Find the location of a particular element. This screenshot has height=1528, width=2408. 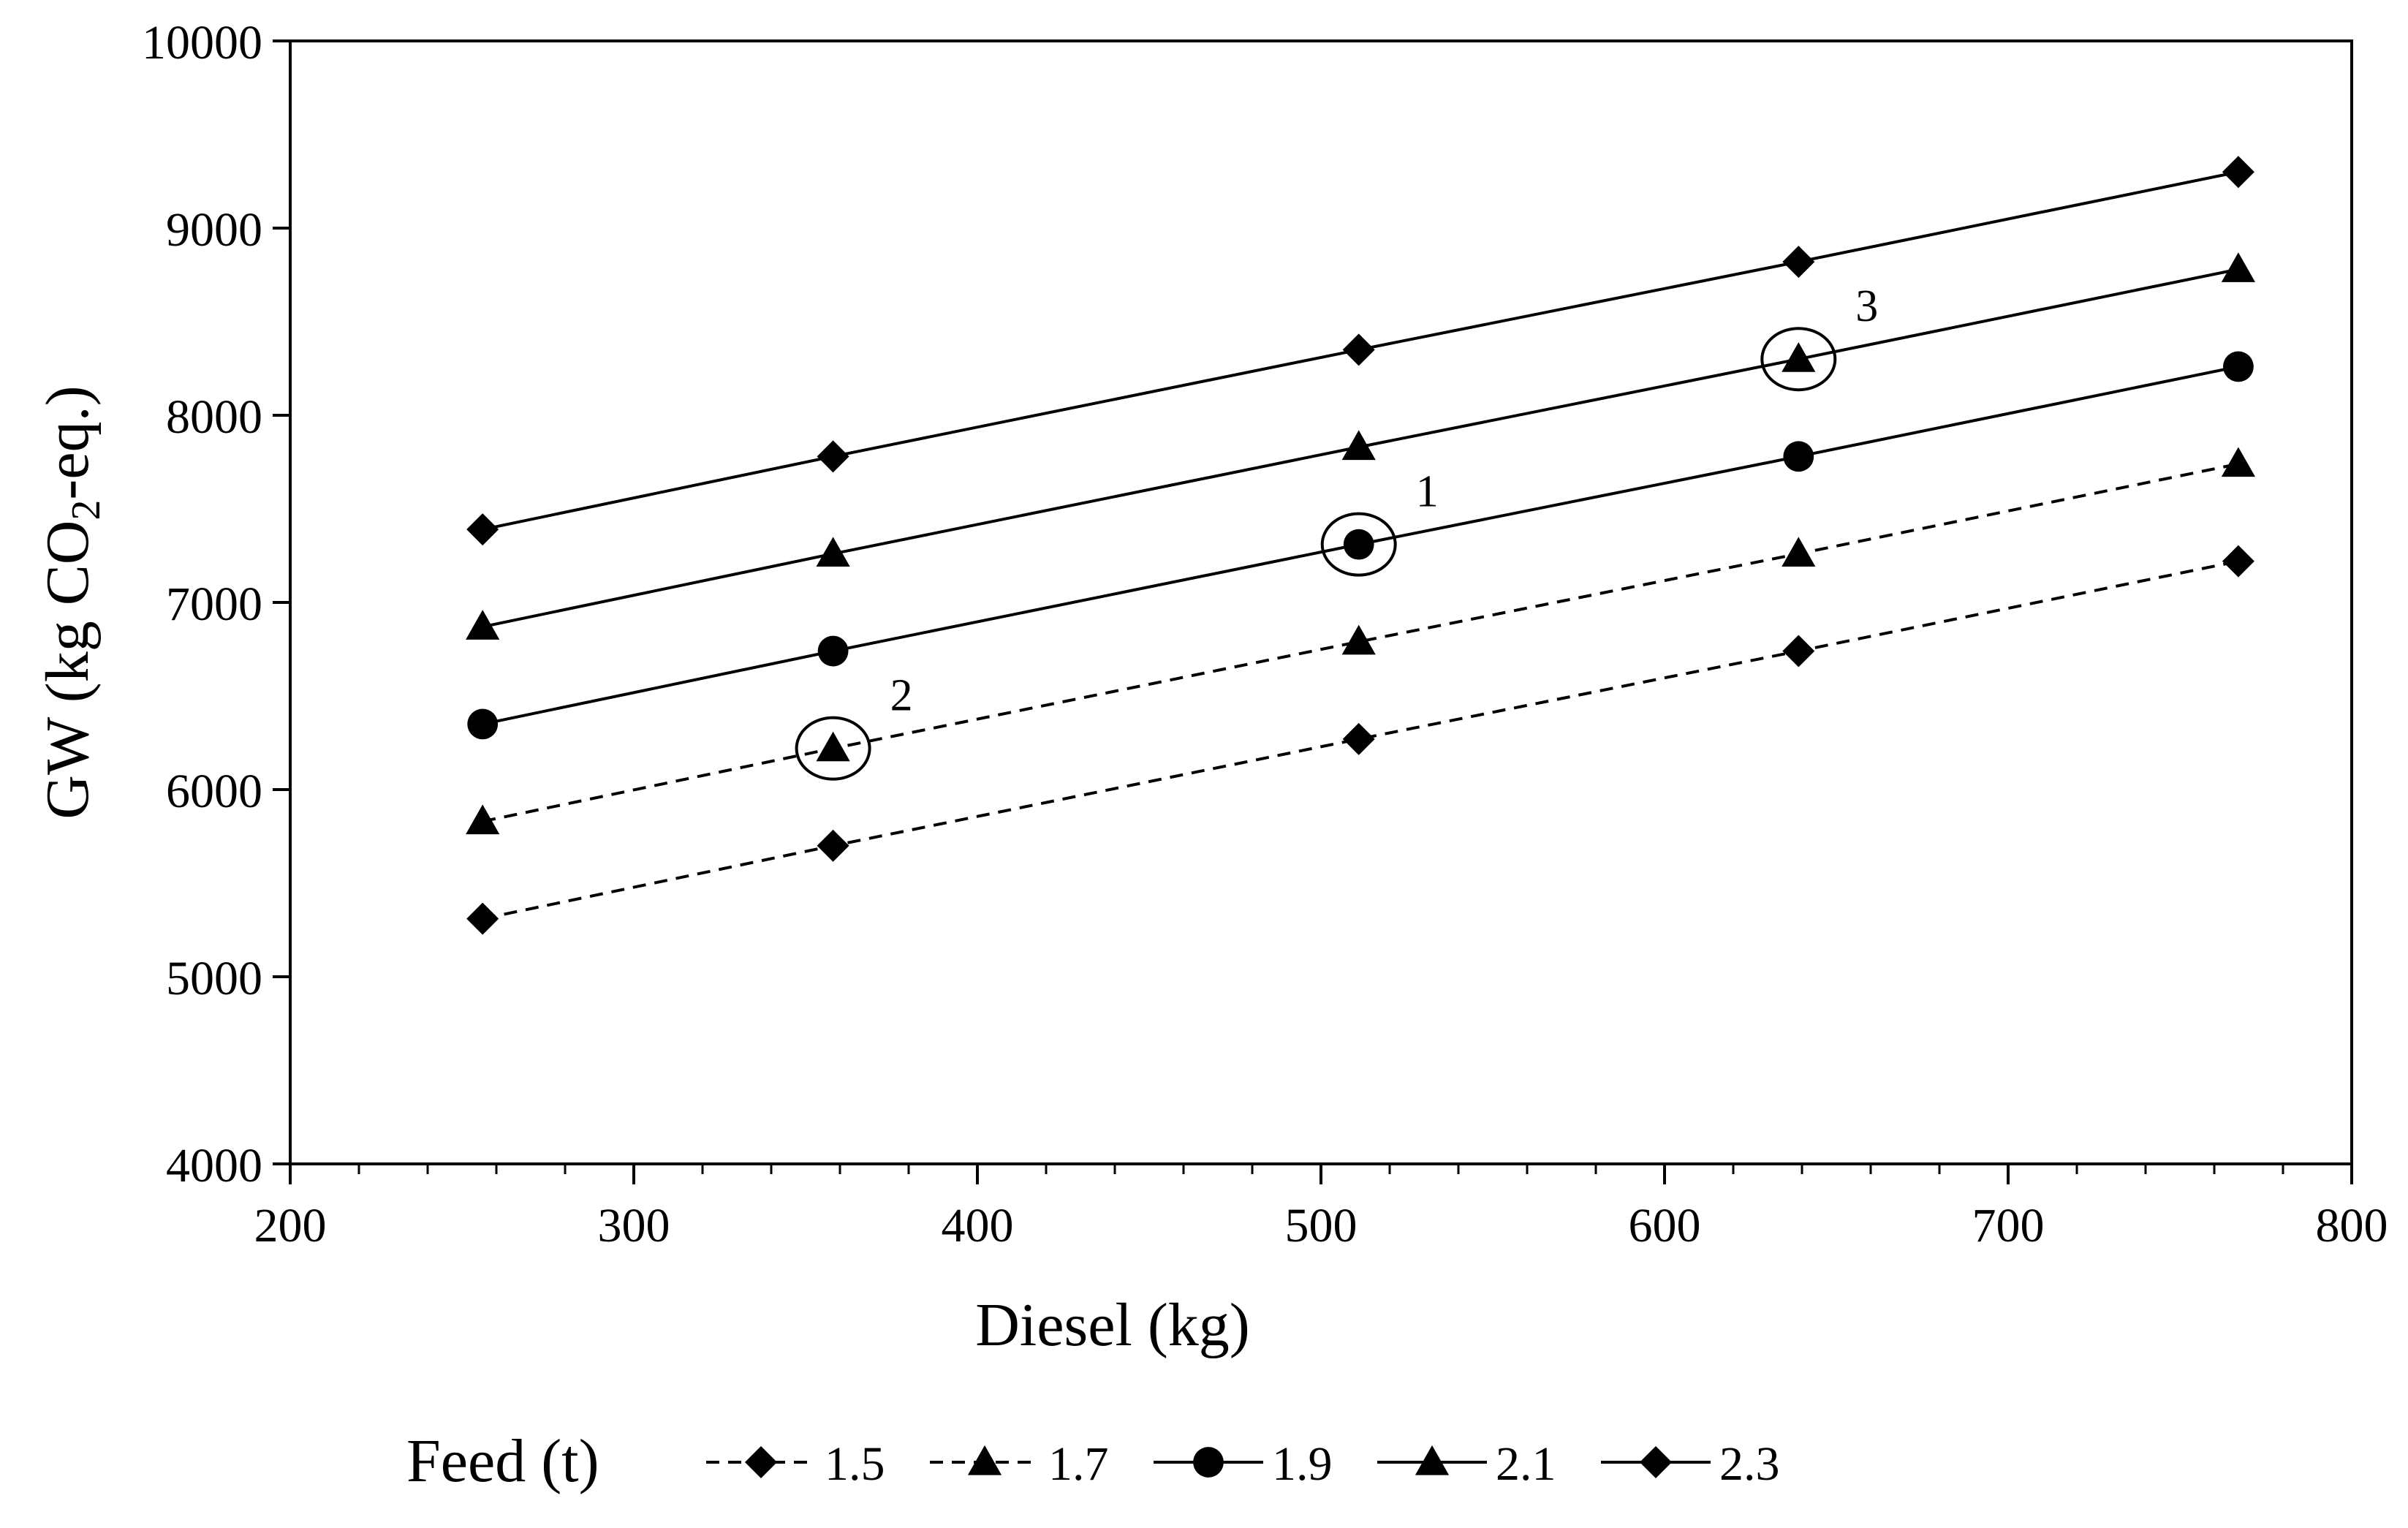

legend-label: 1.7 is located at coordinates (1079, 1464).